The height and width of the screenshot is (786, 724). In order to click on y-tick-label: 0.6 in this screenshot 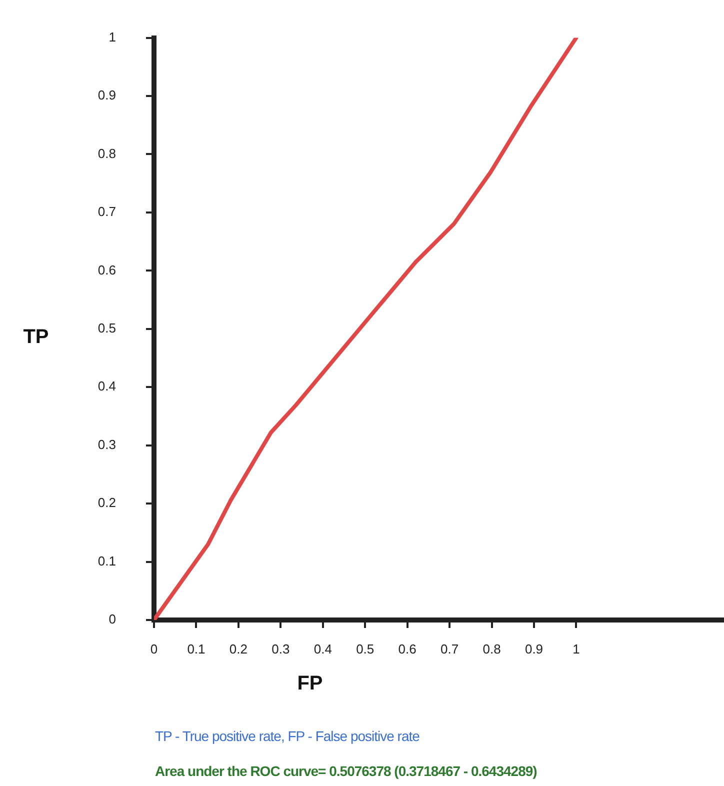, I will do `click(107, 270)`.